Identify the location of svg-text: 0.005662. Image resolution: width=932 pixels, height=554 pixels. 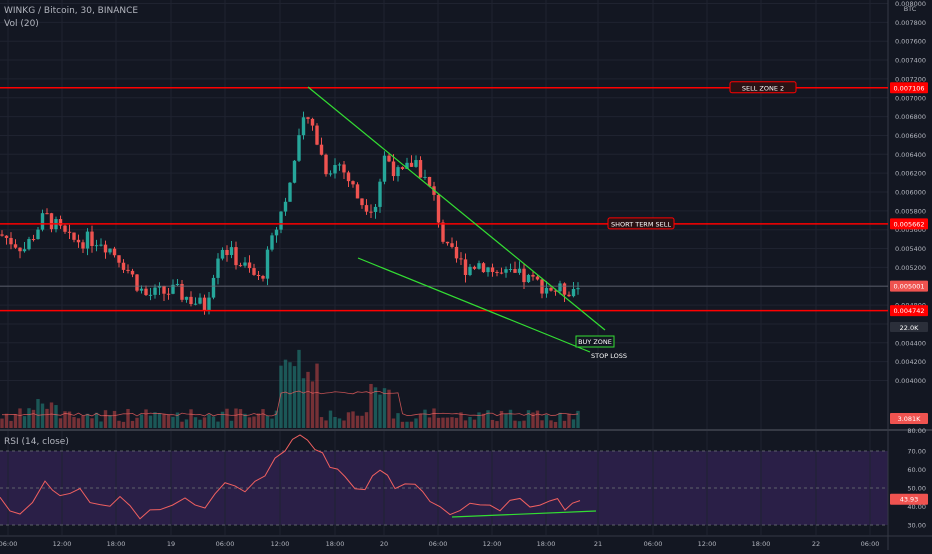
(908, 224).